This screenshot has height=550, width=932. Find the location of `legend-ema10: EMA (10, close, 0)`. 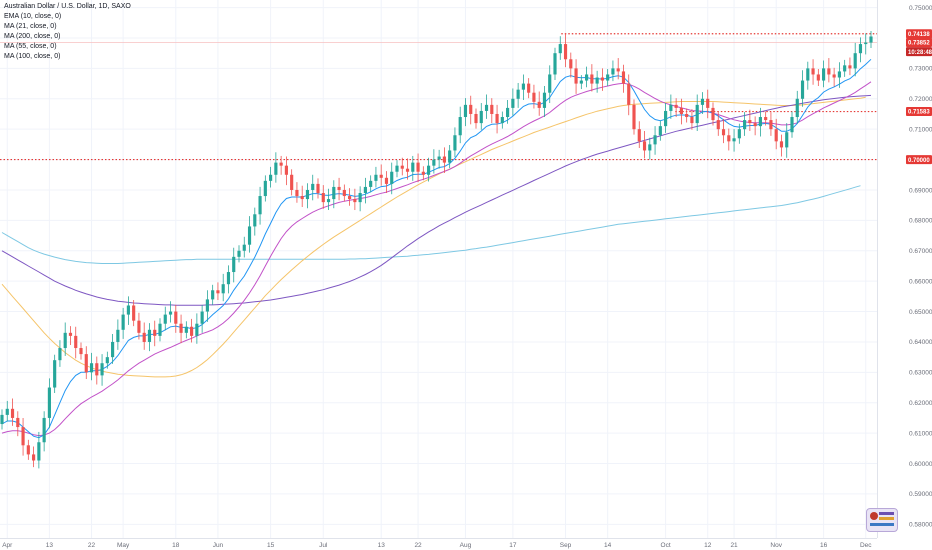

legend-ema10: EMA (10, close, 0) is located at coordinates (33, 16).